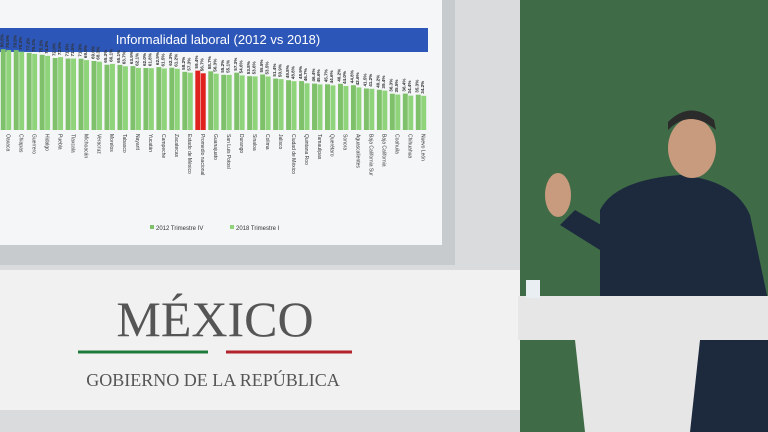 The image size is (768, 432). What do you see at coordinates (254, 142) in the screenshot?
I see `x-tick-label: Sinaloa` at bounding box center [254, 142].